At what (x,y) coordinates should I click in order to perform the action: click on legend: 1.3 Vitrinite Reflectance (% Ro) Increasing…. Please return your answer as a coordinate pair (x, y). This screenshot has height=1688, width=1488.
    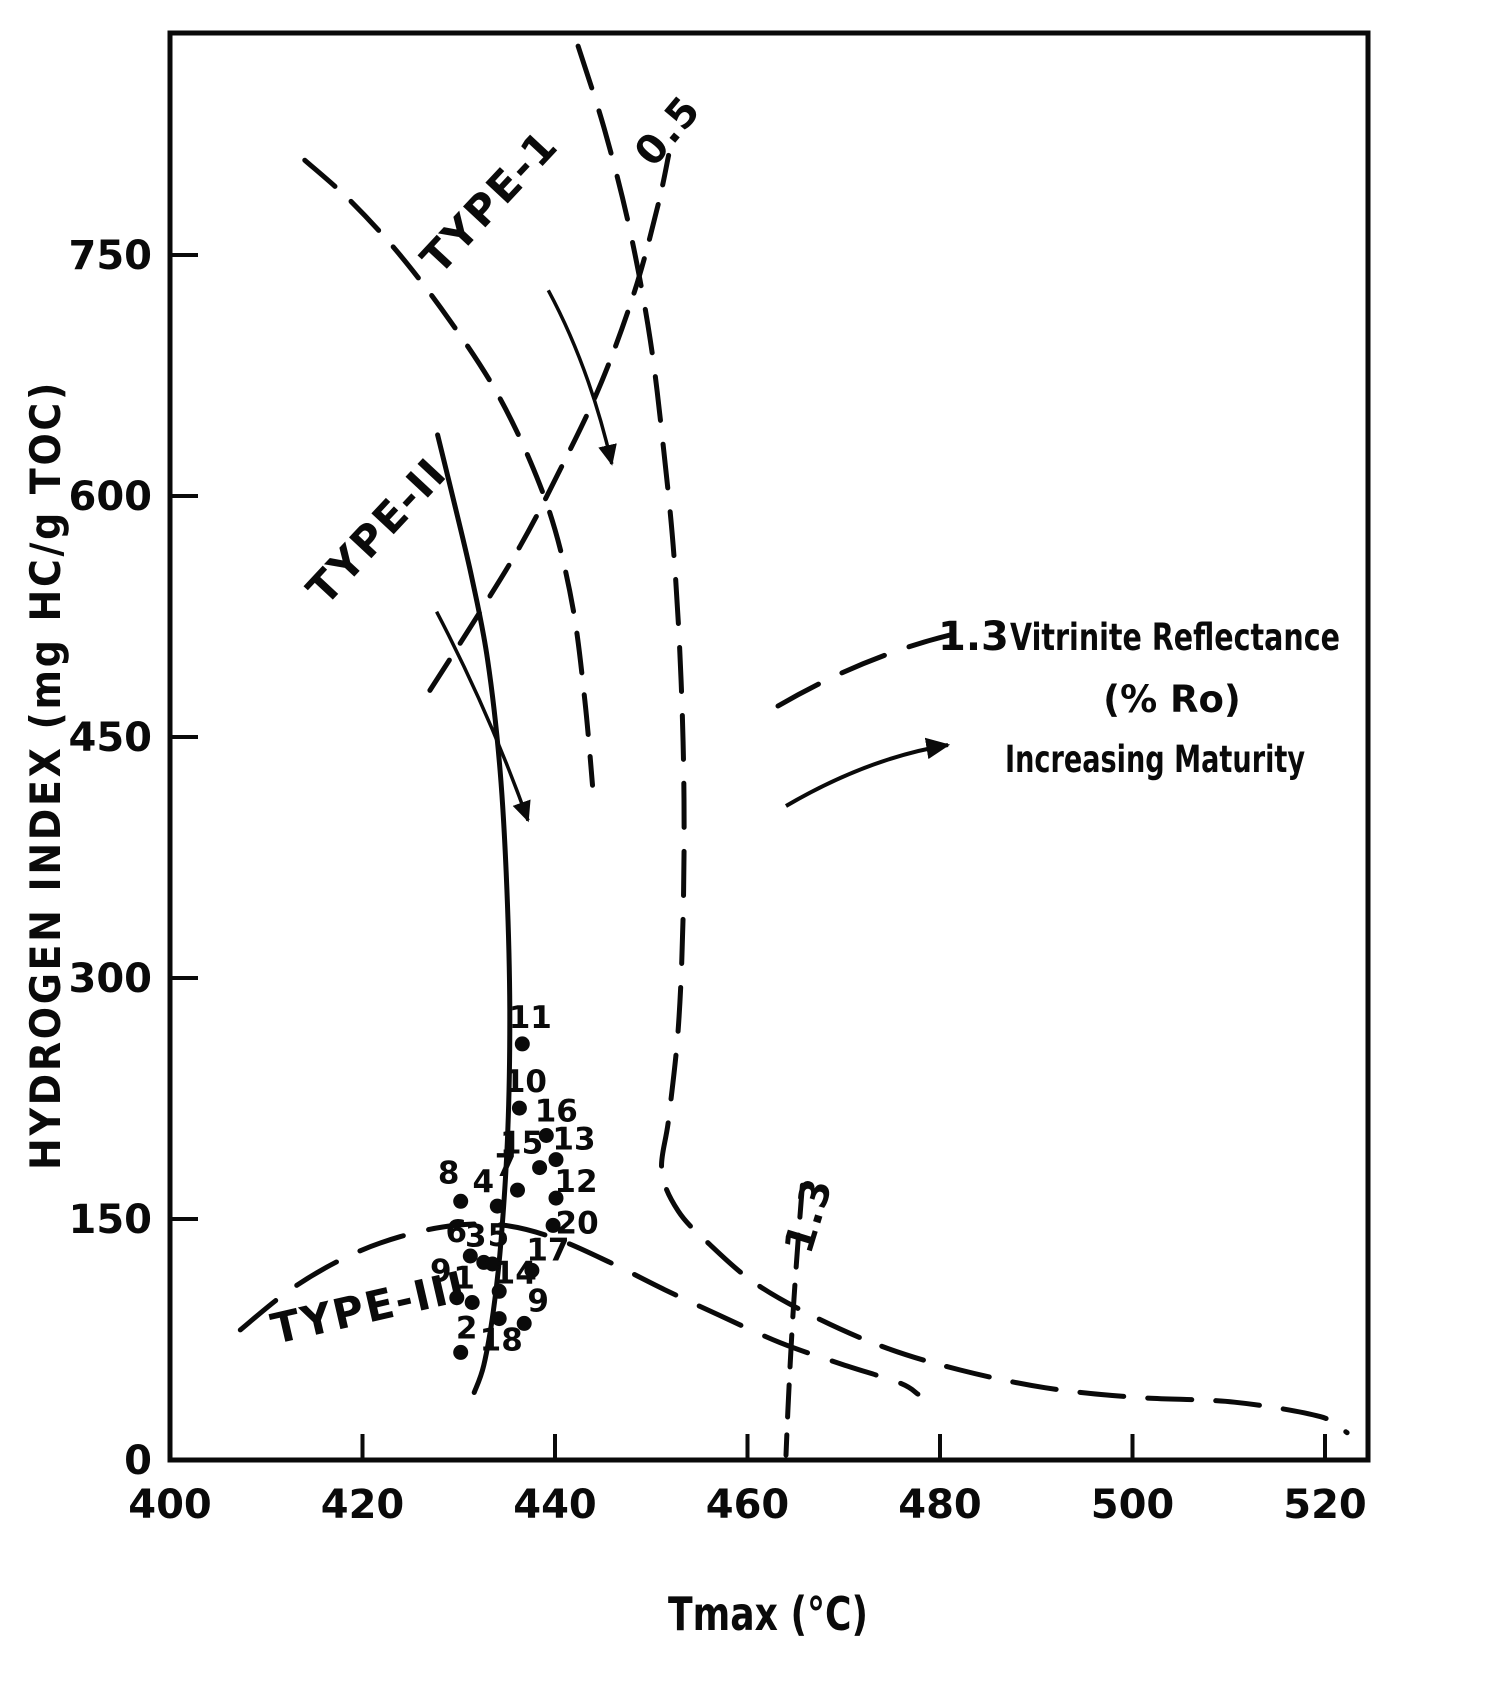
    Looking at the image, I should click on (1057, 711).